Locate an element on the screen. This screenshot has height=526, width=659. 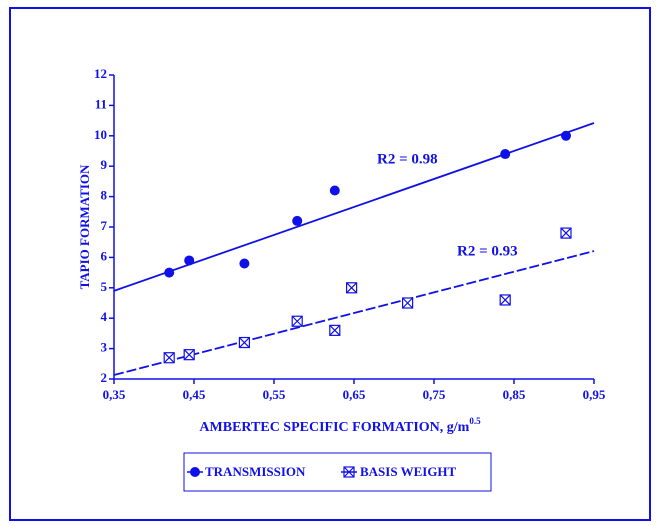
legend-label: TRANSMISSION is located at coordinates (255, 471).